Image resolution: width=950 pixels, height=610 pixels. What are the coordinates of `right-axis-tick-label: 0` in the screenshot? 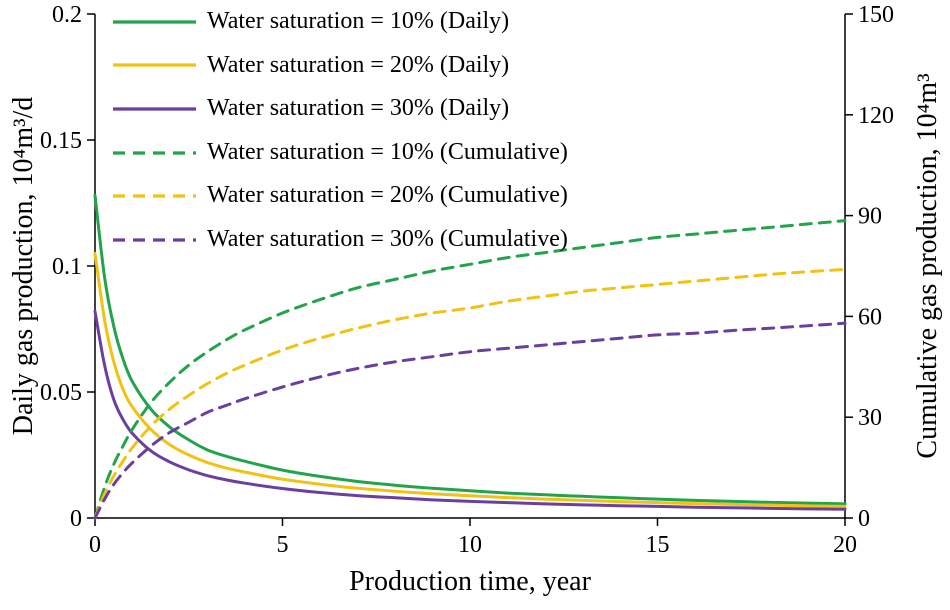 It's located at (864, 519).